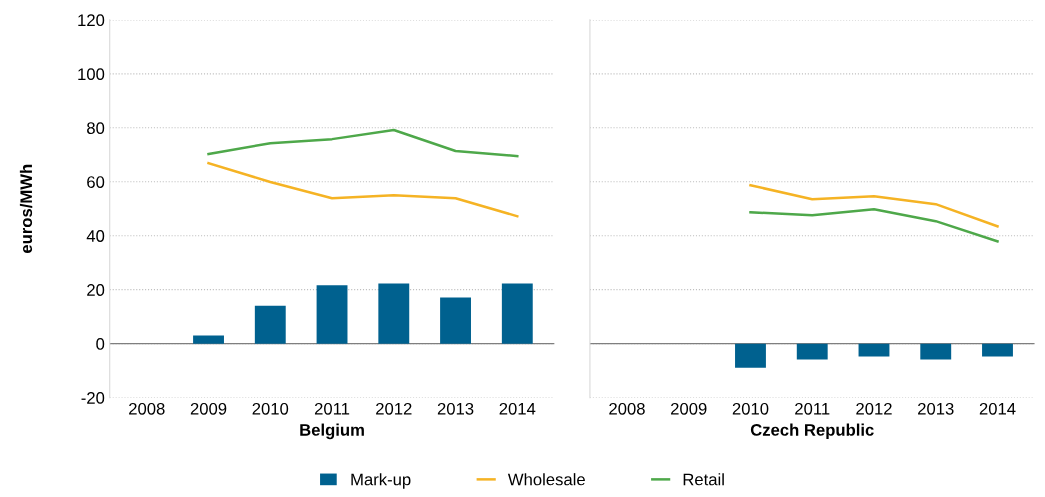  I want to click on y-tick-label: 40, so click(95, 236).